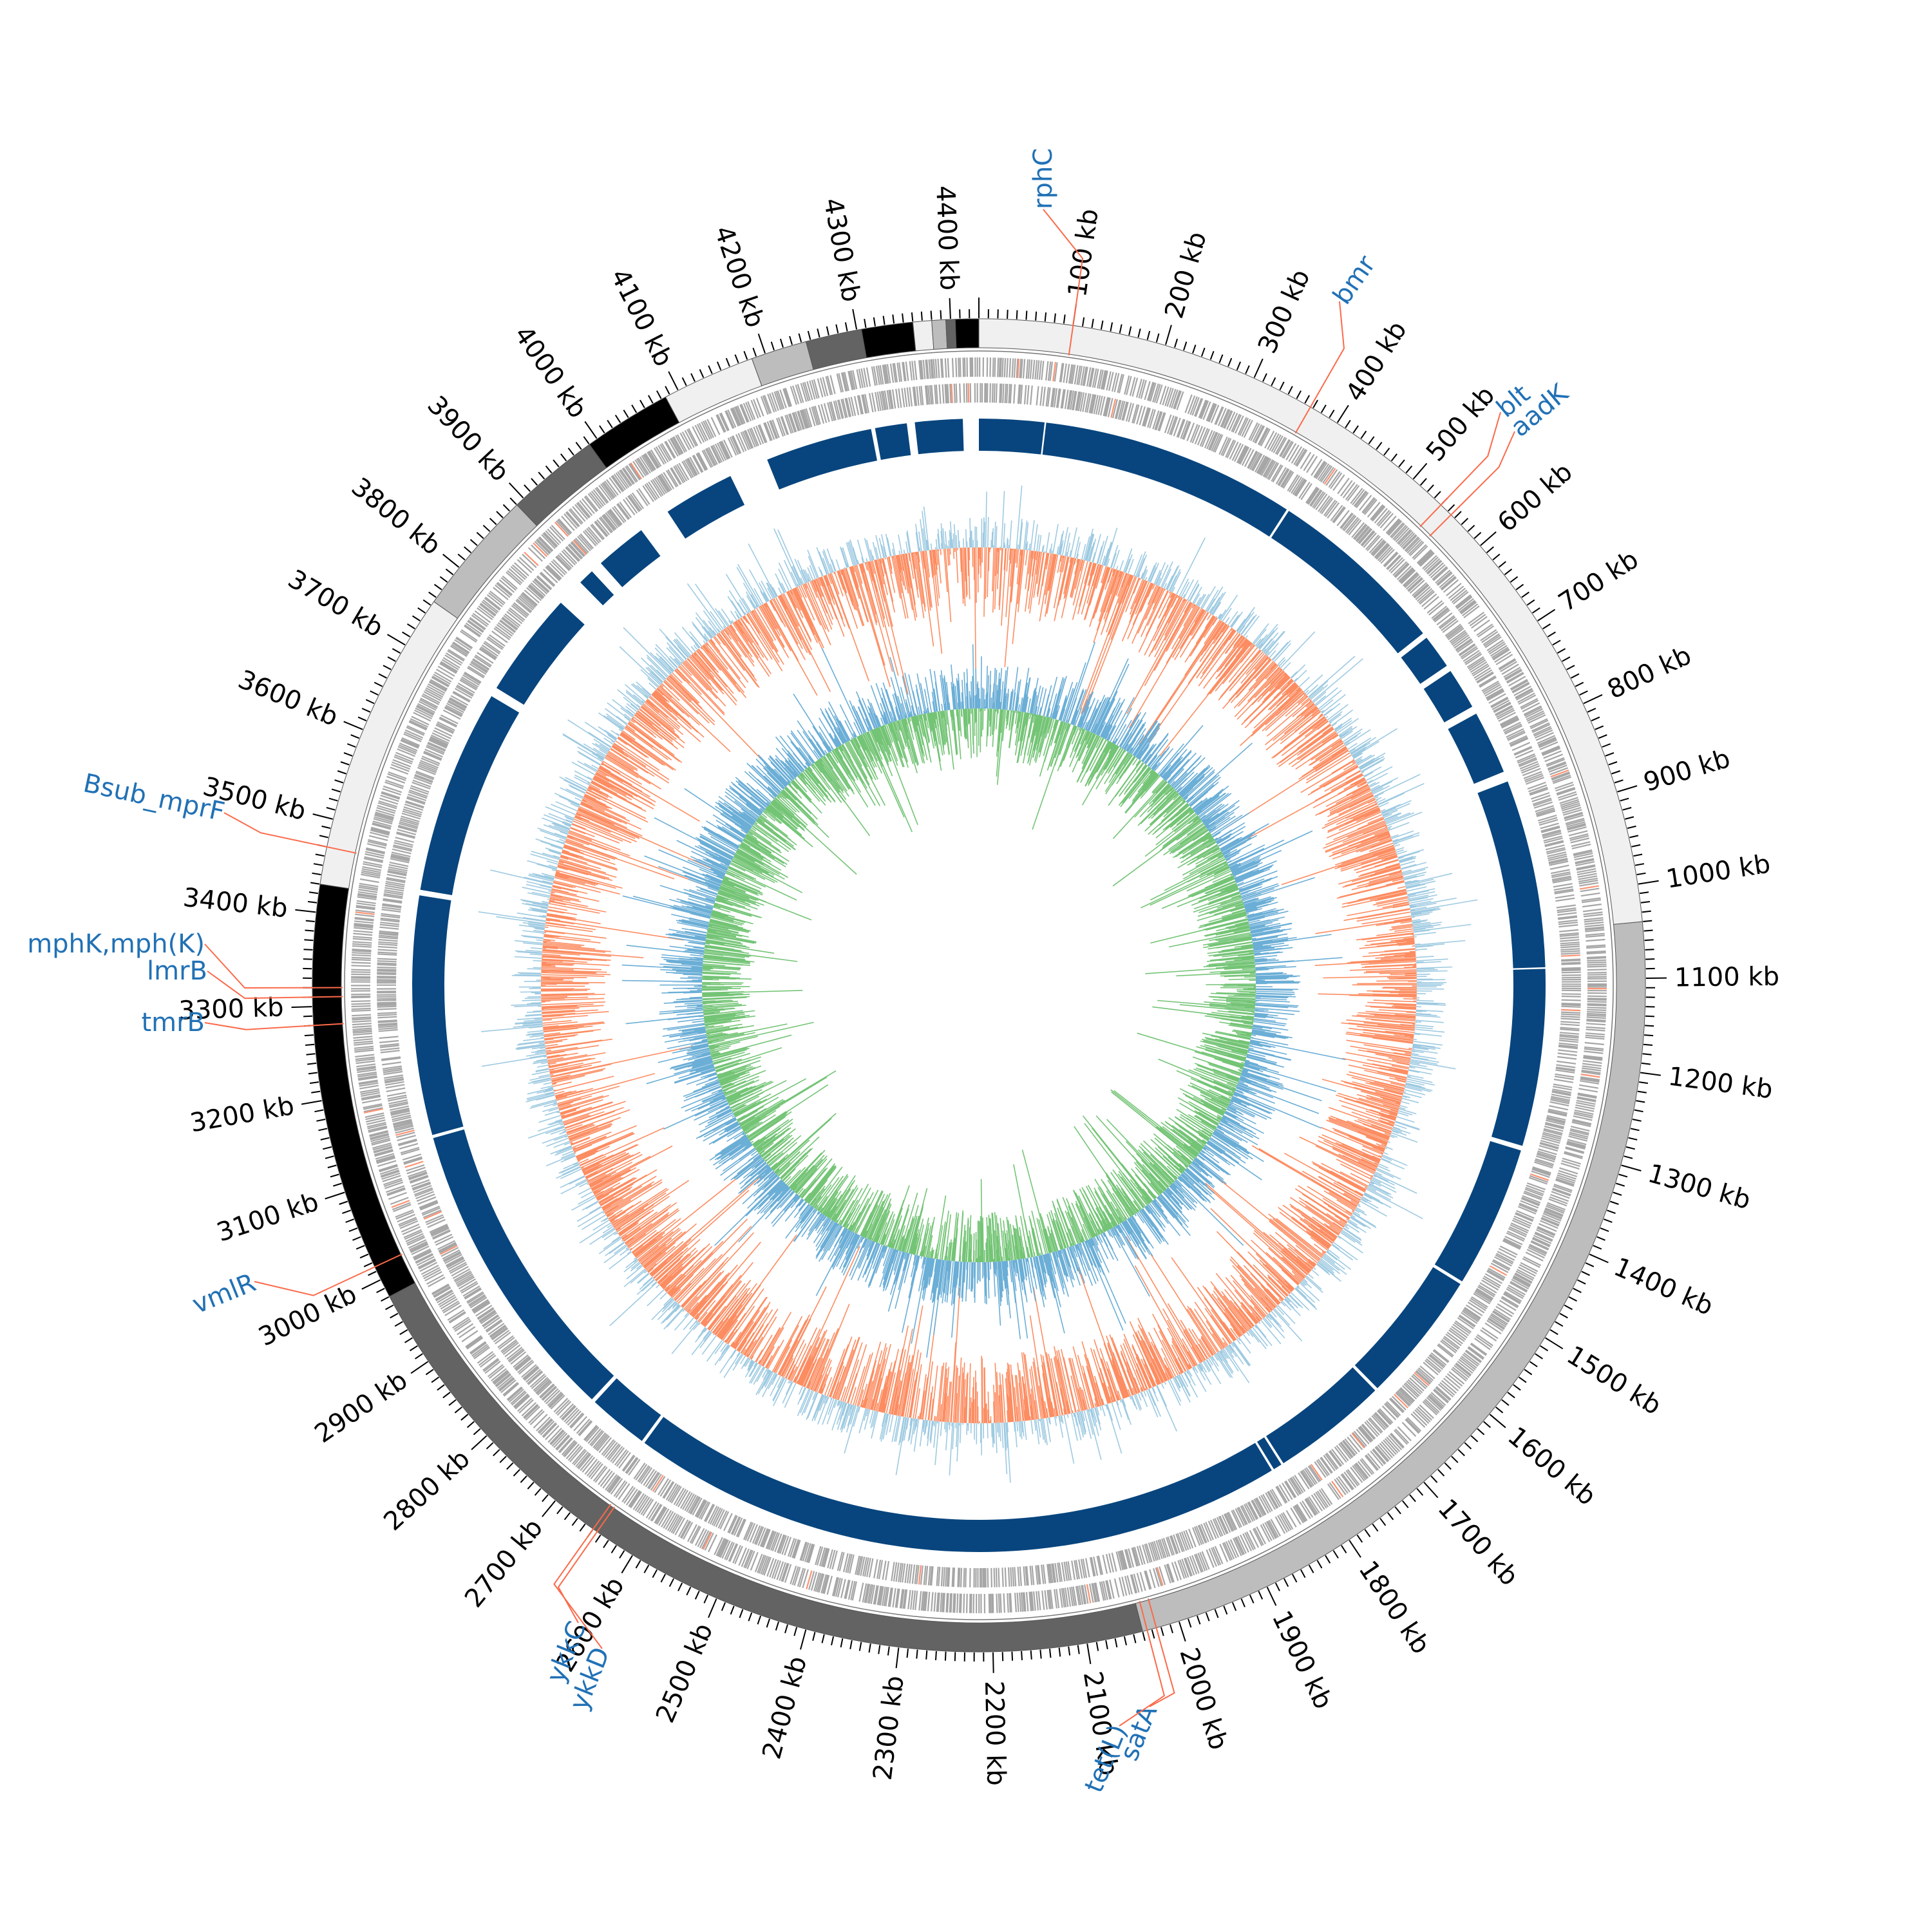  I want to click on tick-label: 2000 kb, so click(1203, 1698).